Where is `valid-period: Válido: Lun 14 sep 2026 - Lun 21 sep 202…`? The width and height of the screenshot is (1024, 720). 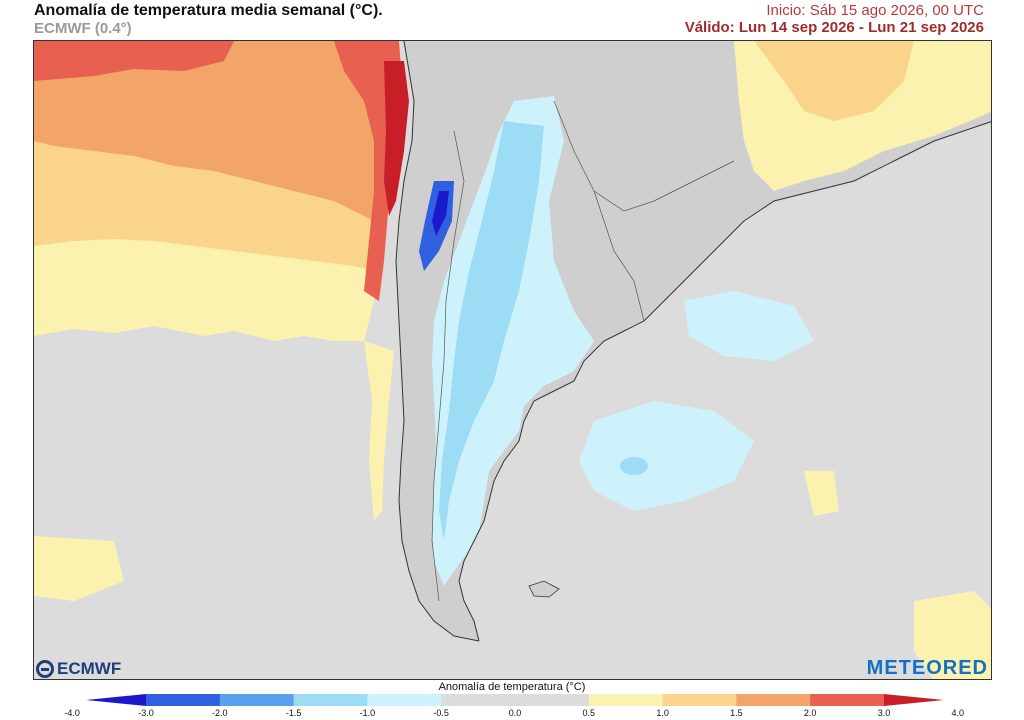 valid-period: Válido: Lun 14 sep 2026 - Lun 21 sep 202… is located at coordinates (834, 27).